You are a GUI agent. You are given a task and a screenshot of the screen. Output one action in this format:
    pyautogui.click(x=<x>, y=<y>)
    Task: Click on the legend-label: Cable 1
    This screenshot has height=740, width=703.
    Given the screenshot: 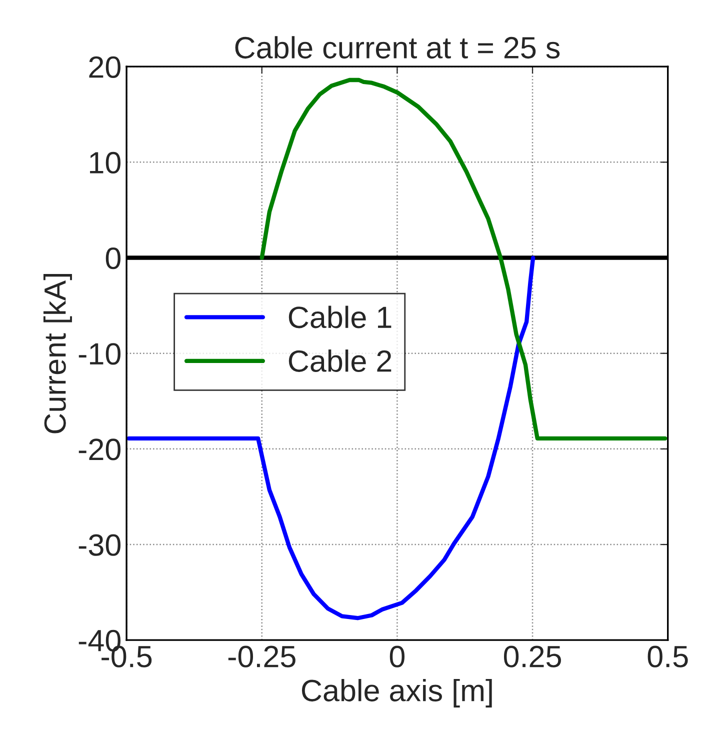 What is the action you would take?
    pyautogui.click(x=340, y=317)
    